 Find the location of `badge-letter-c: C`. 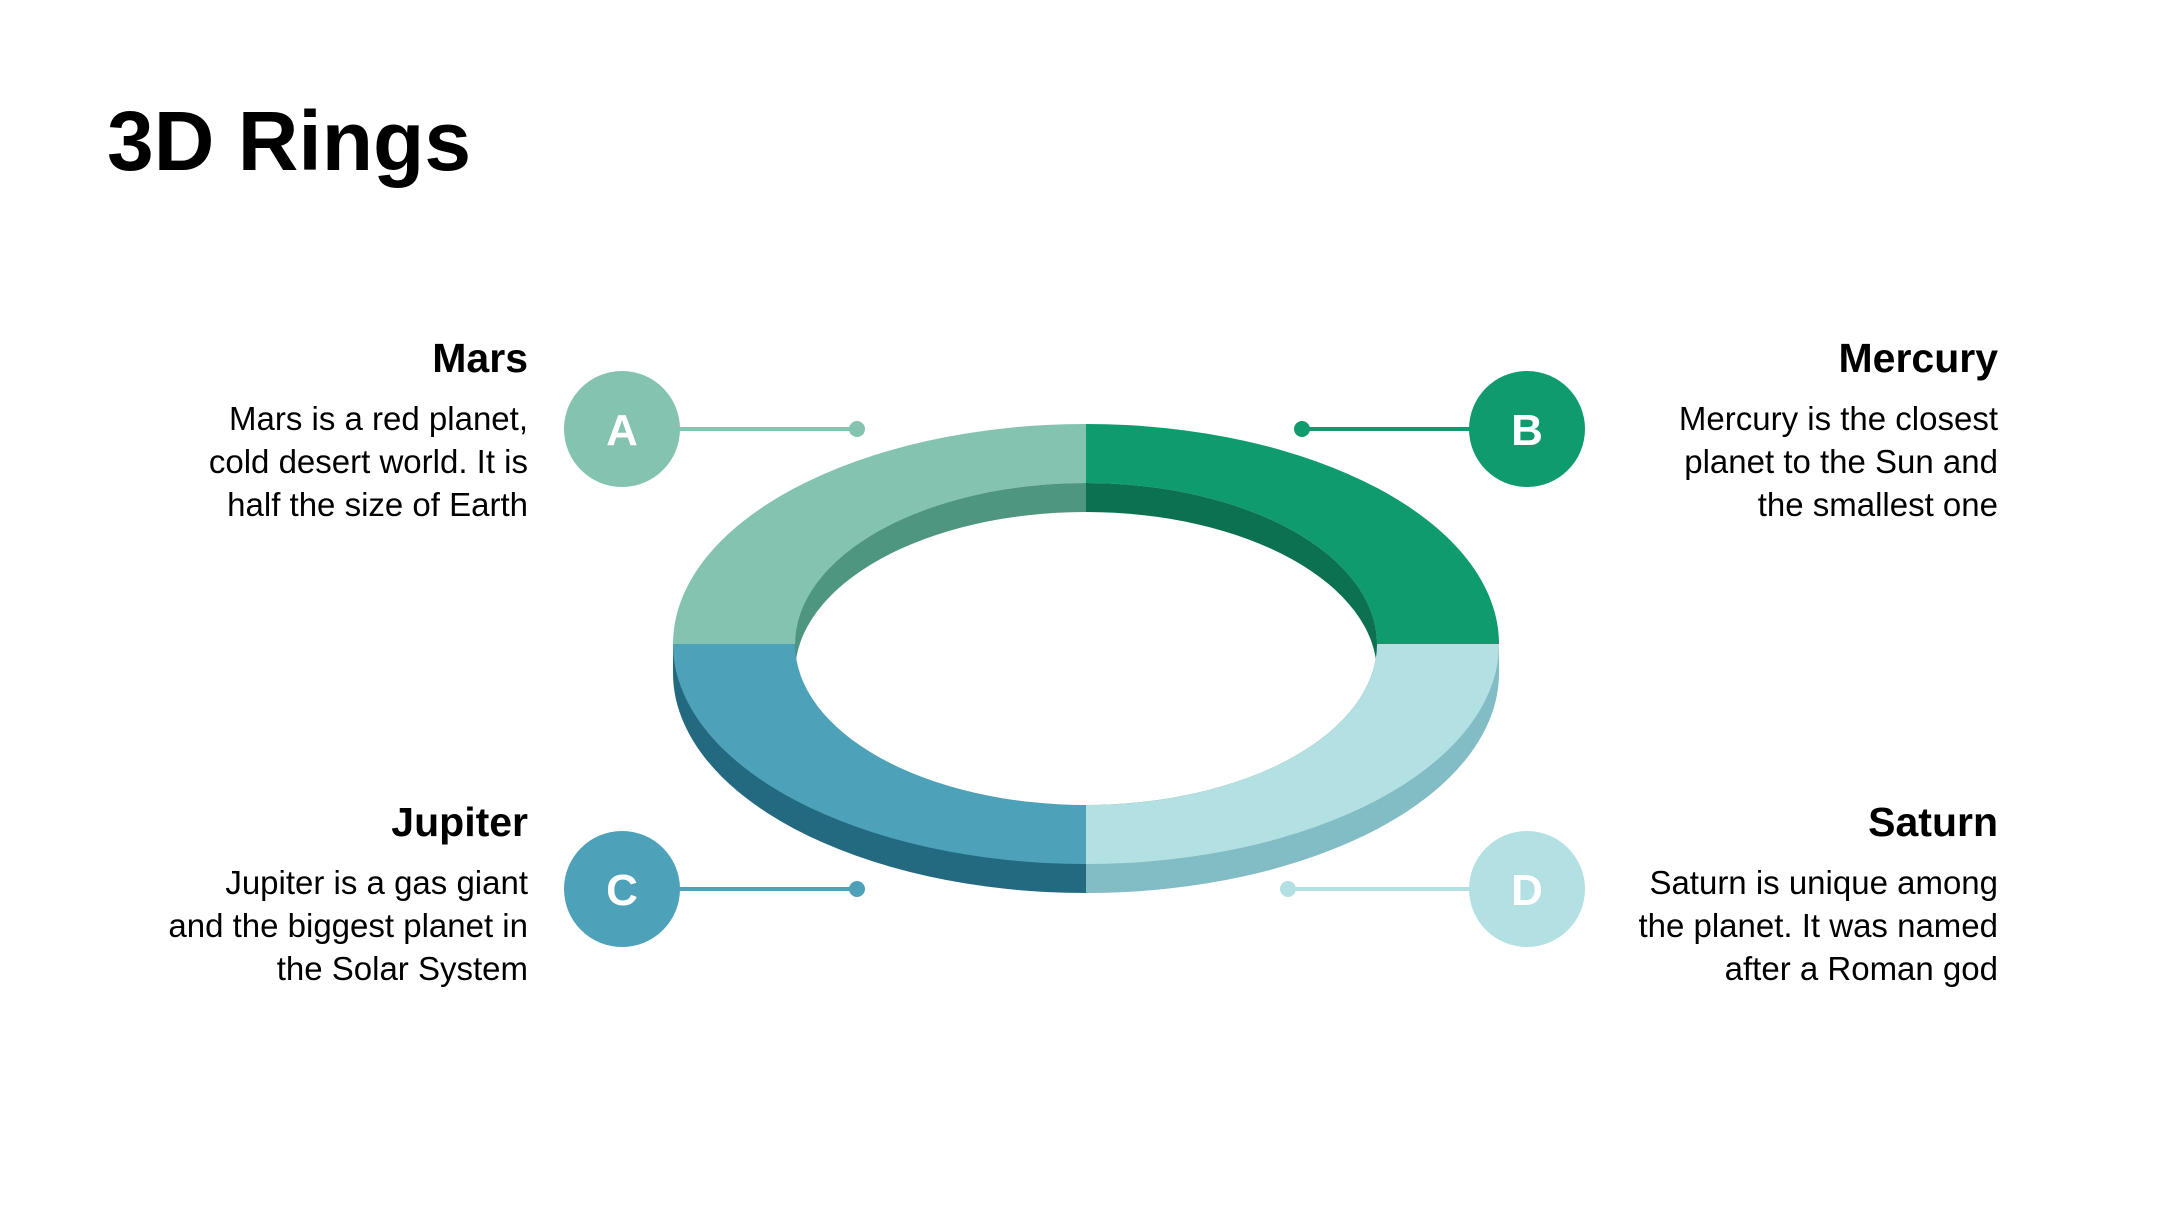

badge-letter-c: C is located at coordinates (622, 890).